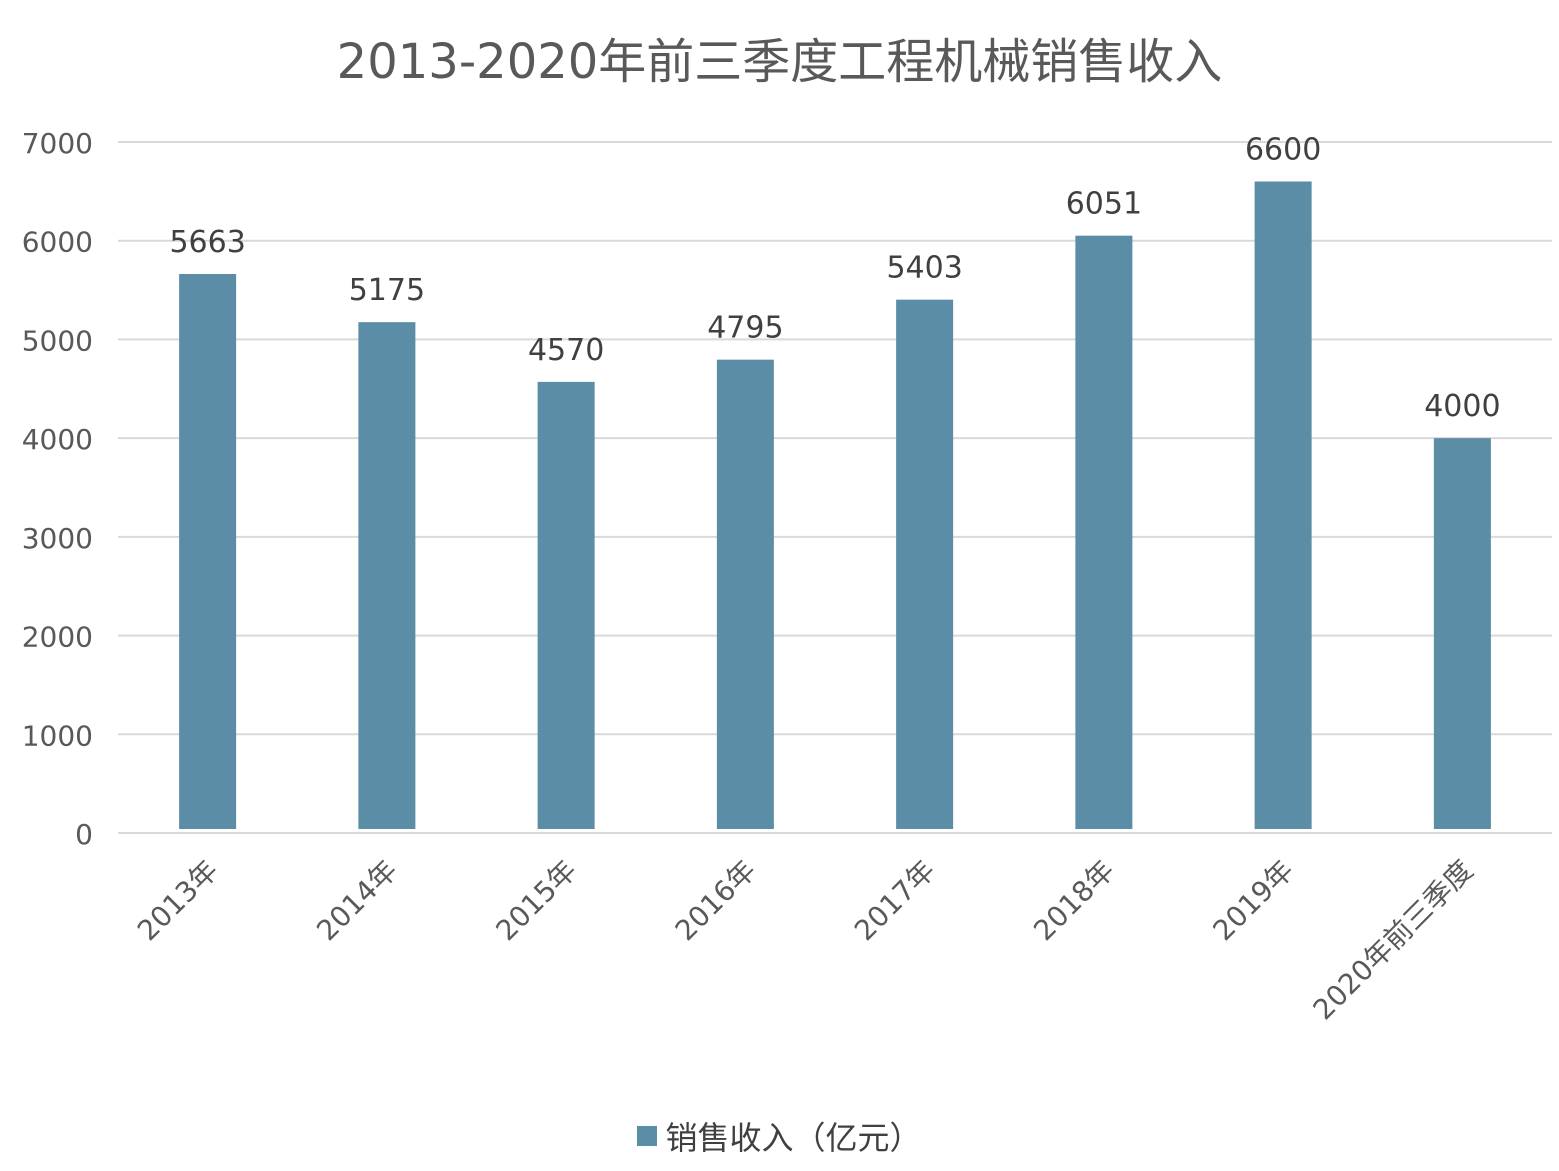 This screenshot has width=1559, height=1171. I want to click on x-tick-label-6: 2019年, so click(1254, 901).